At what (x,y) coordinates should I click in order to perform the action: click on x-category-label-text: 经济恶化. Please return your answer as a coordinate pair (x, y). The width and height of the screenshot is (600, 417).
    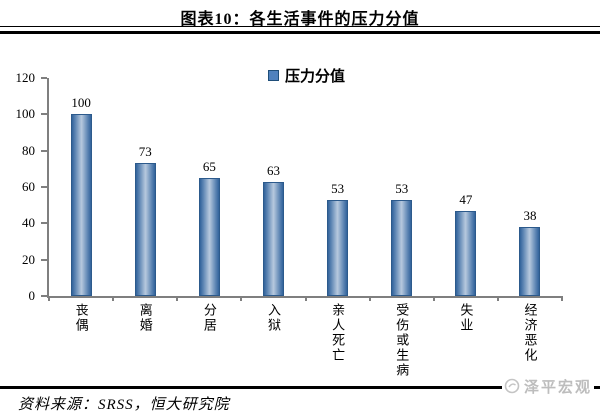
    Looking at the image, I should click on (530, 333).